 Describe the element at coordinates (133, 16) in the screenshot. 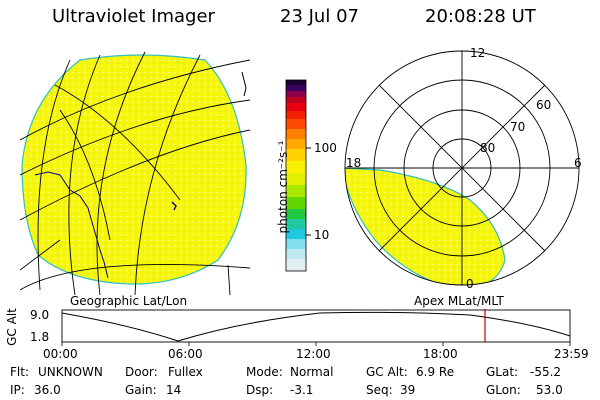

I see `app-title: Ultraviolet Imager` at that location.